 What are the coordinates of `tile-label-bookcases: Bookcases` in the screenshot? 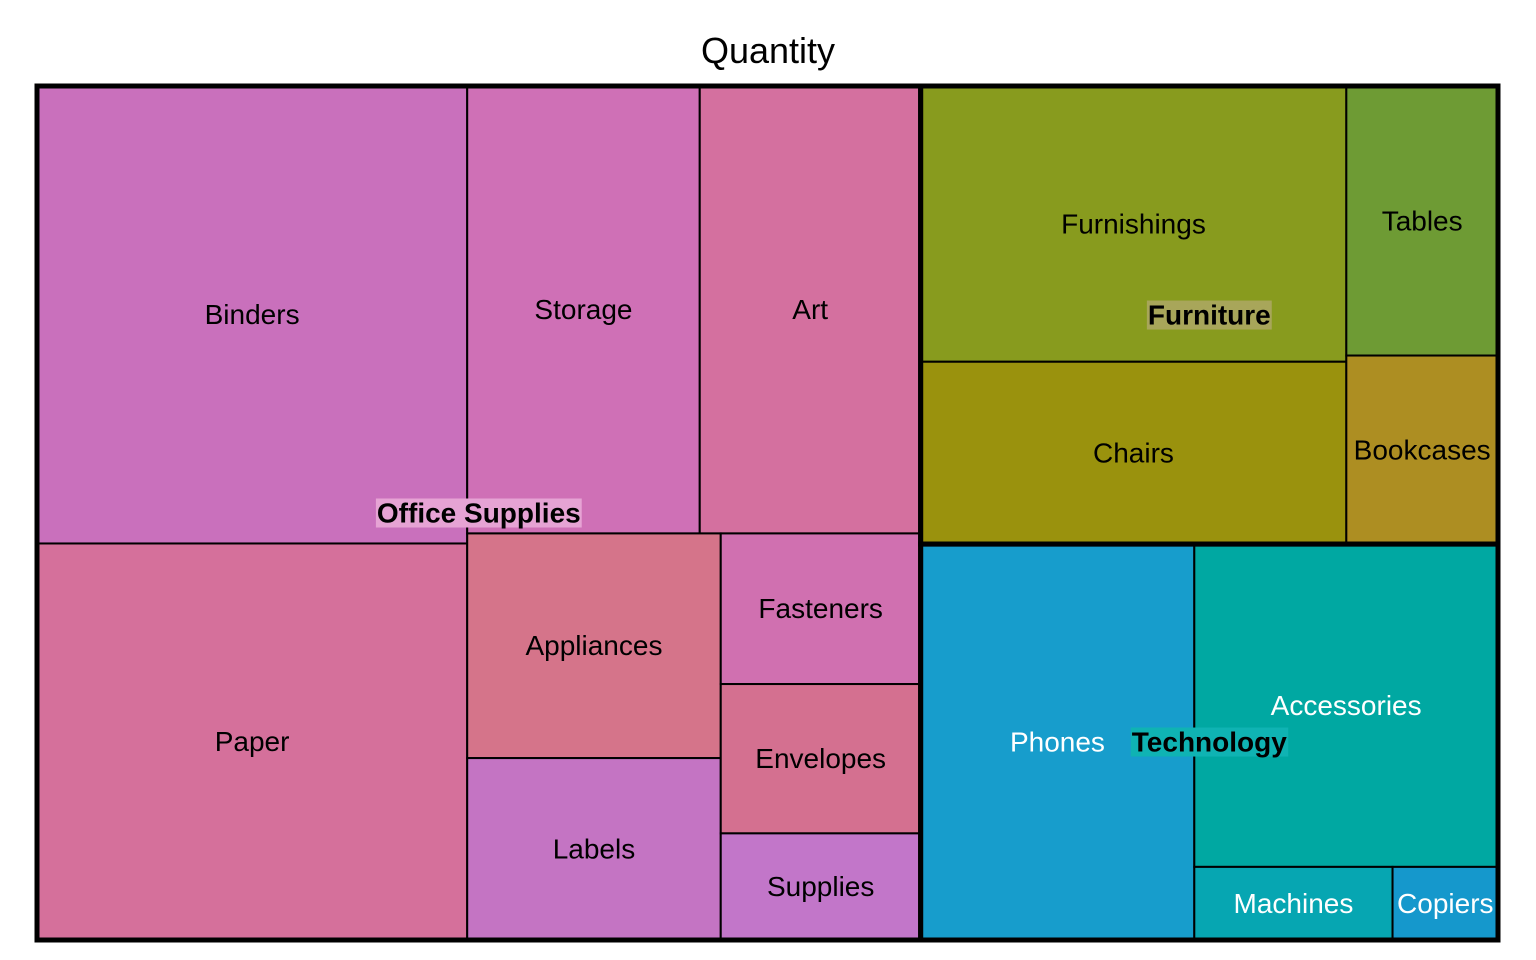 It's located at (1422, 449).